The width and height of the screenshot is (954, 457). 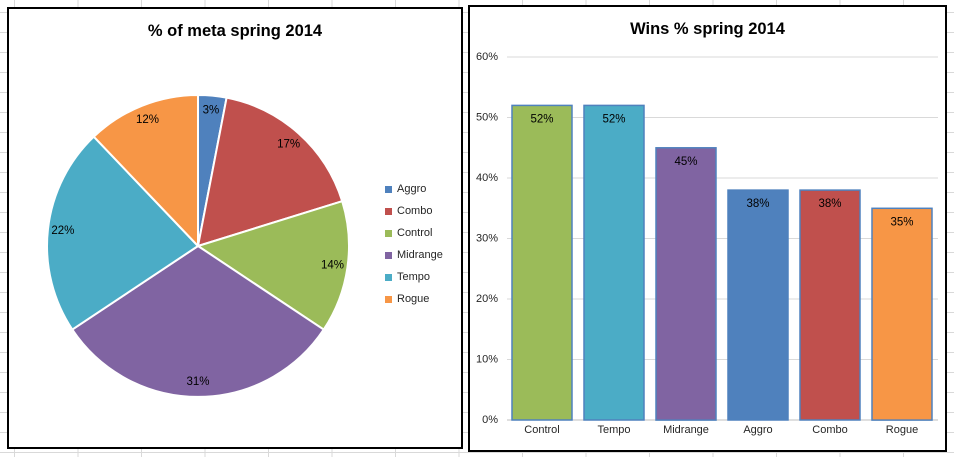 I want to click on legend-label: Midrange, so click(x=420, y=255).